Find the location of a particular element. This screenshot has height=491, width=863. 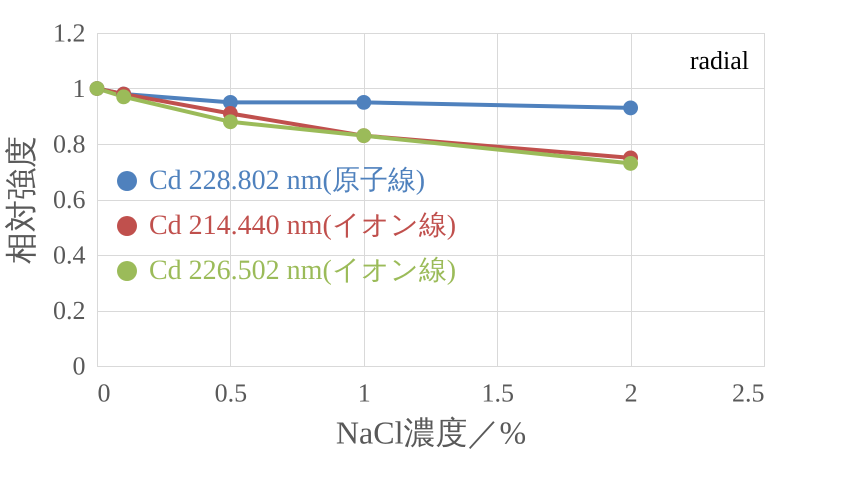

legend-label: Cd 214.440 nm(イオン線) is located at coordinates (302, 225).